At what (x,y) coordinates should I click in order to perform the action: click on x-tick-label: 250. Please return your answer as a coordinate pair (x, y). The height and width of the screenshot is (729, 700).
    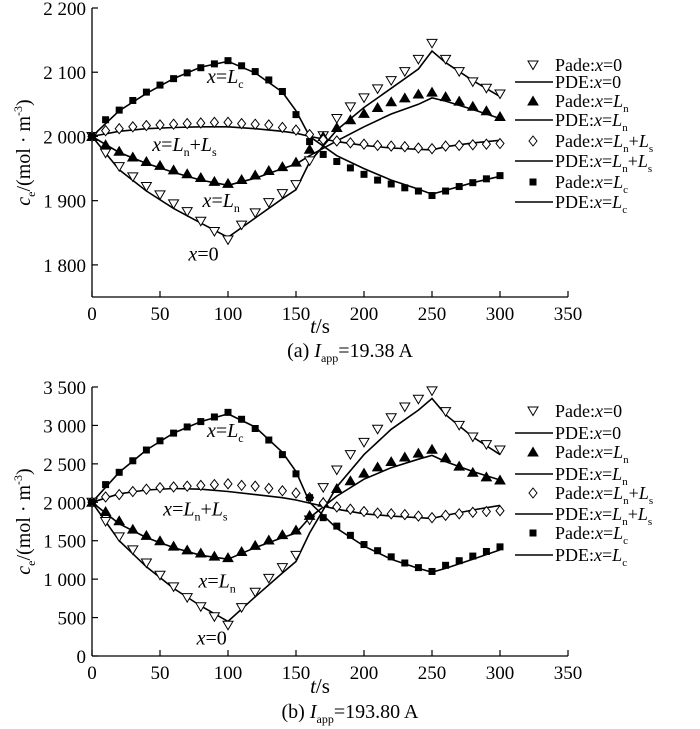
    Looking at the image, I should click on (432, 314).